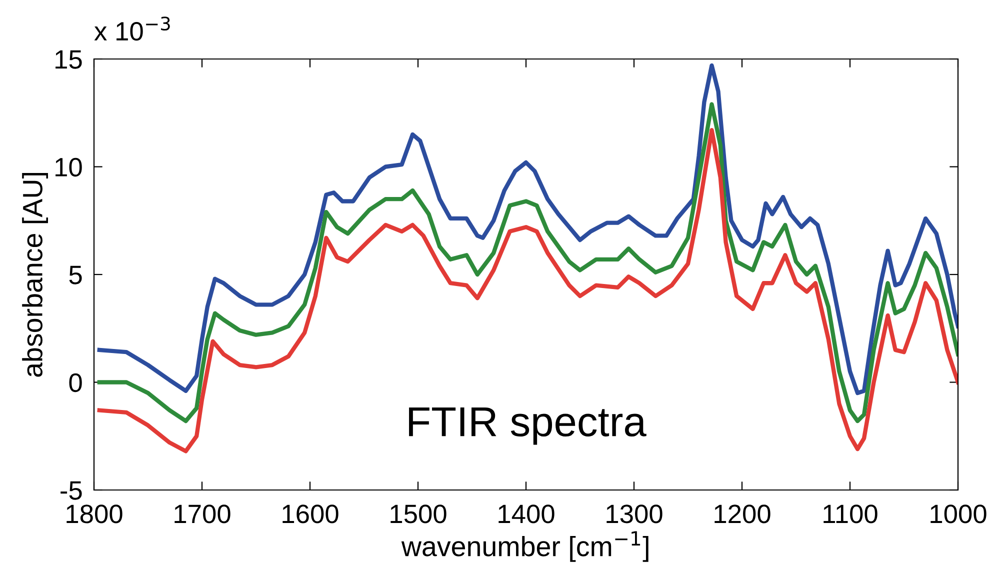  Describe the element at coordinates (202, 514) in the screenshot. I see `x-tick-label: 1700` at that location.